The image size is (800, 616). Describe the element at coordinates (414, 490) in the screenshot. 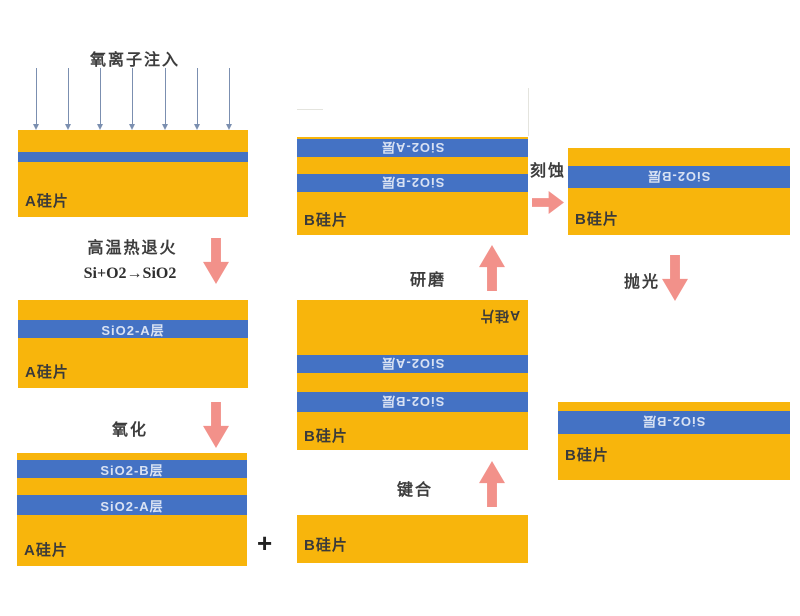

I see `label-bonding: 键合` at that location.